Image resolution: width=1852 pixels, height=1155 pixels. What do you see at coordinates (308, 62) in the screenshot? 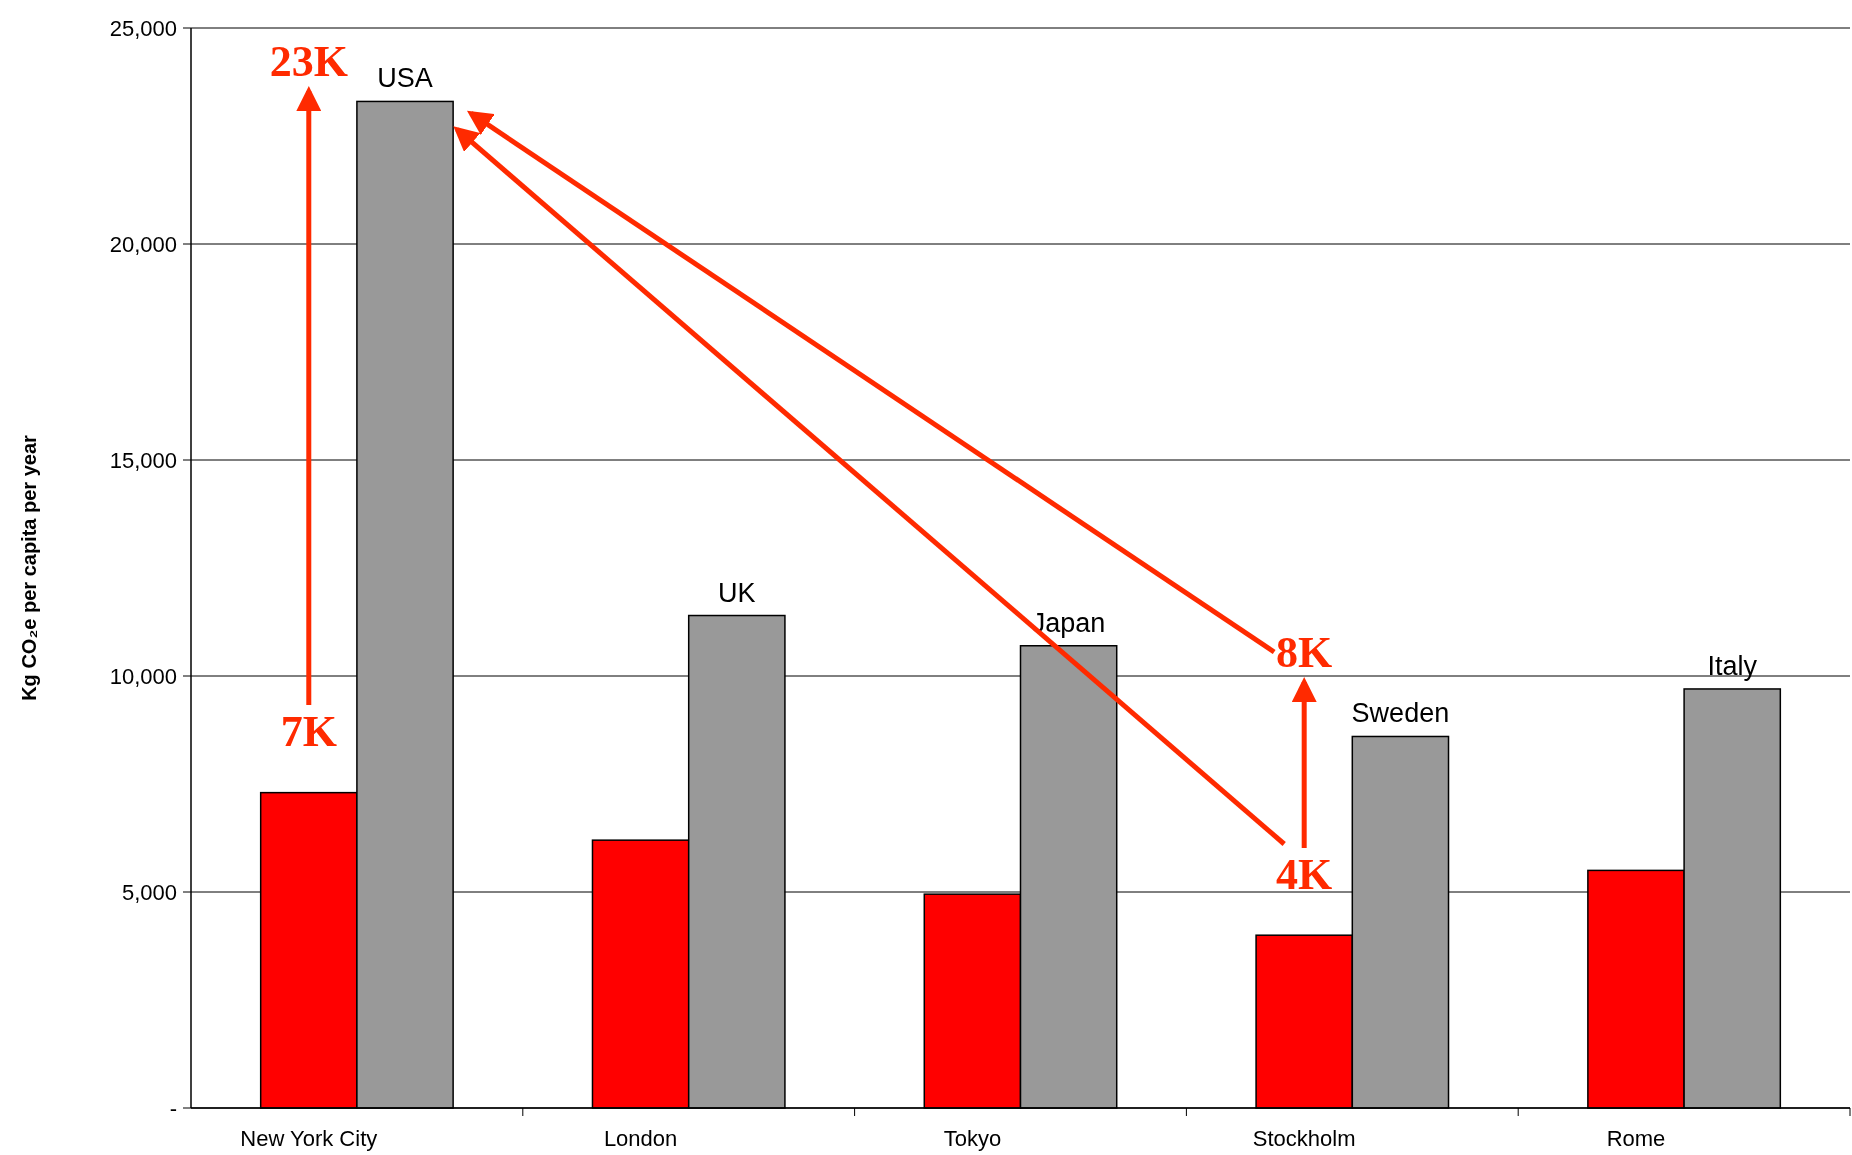
I see `annotation: 23K` at bounding box center [308, 62].